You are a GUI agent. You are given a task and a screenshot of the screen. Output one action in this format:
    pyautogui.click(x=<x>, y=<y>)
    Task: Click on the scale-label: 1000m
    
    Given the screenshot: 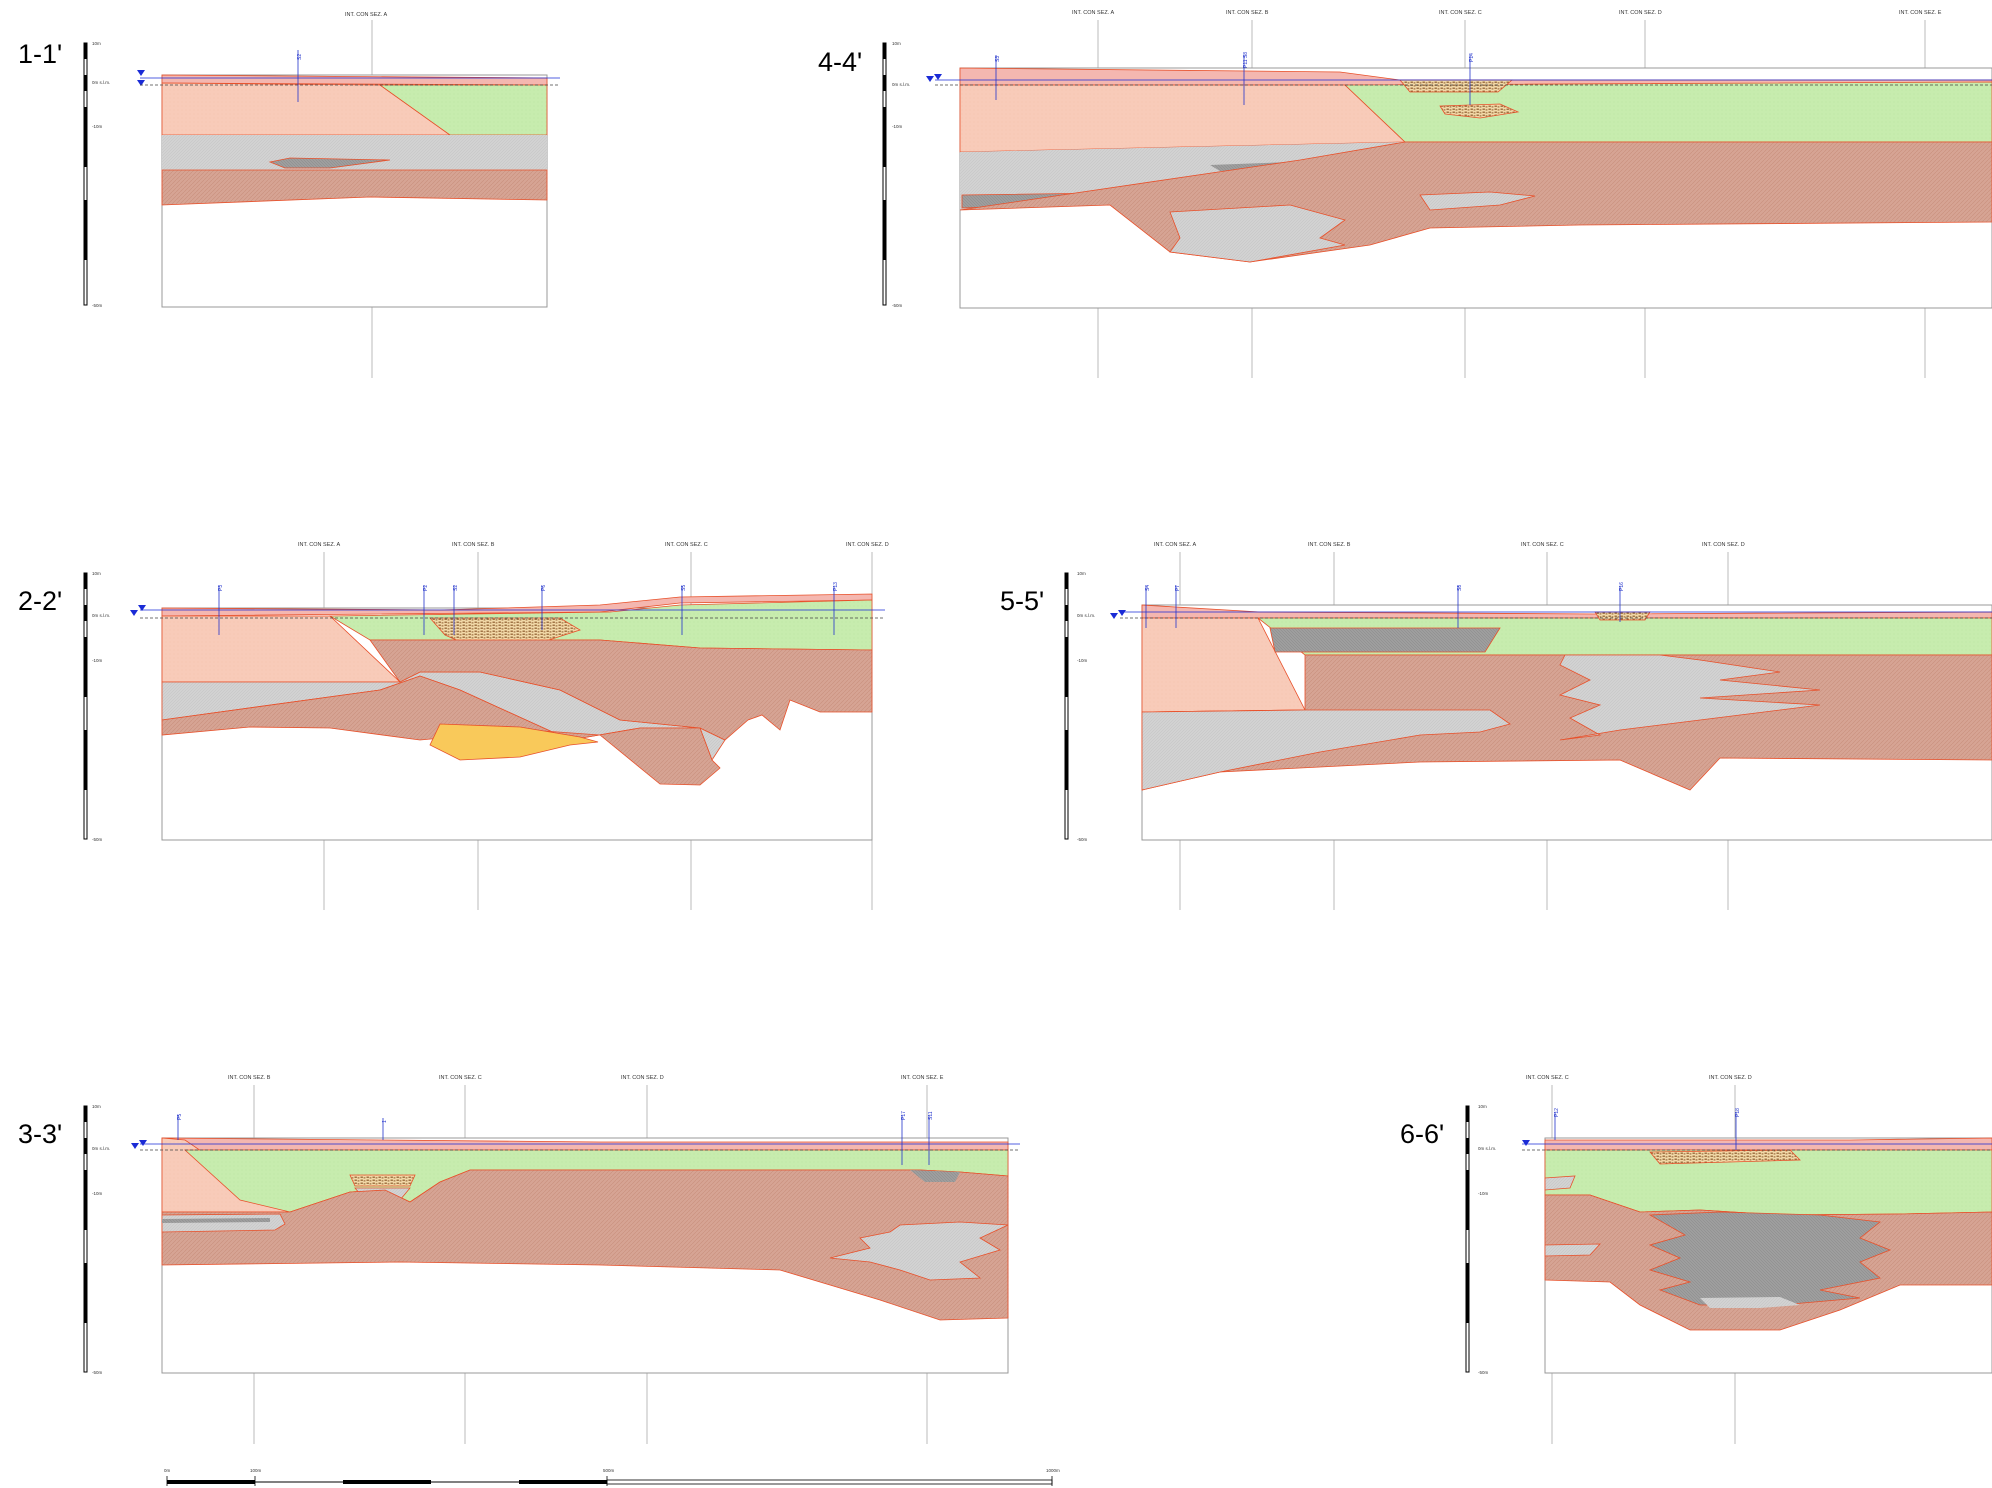 What is the action you would take?
    pyautogui.click(x=1053, y=1470)
    